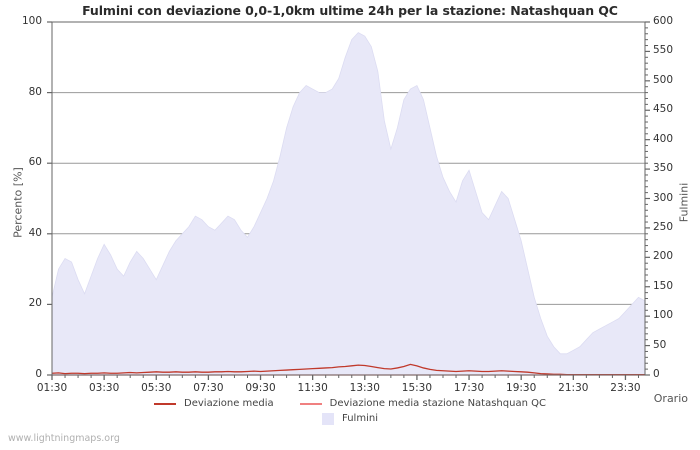 The width and height of the screenshot is (700, 450). I want to click on legend-label: Fulmini, so click(360, 418).